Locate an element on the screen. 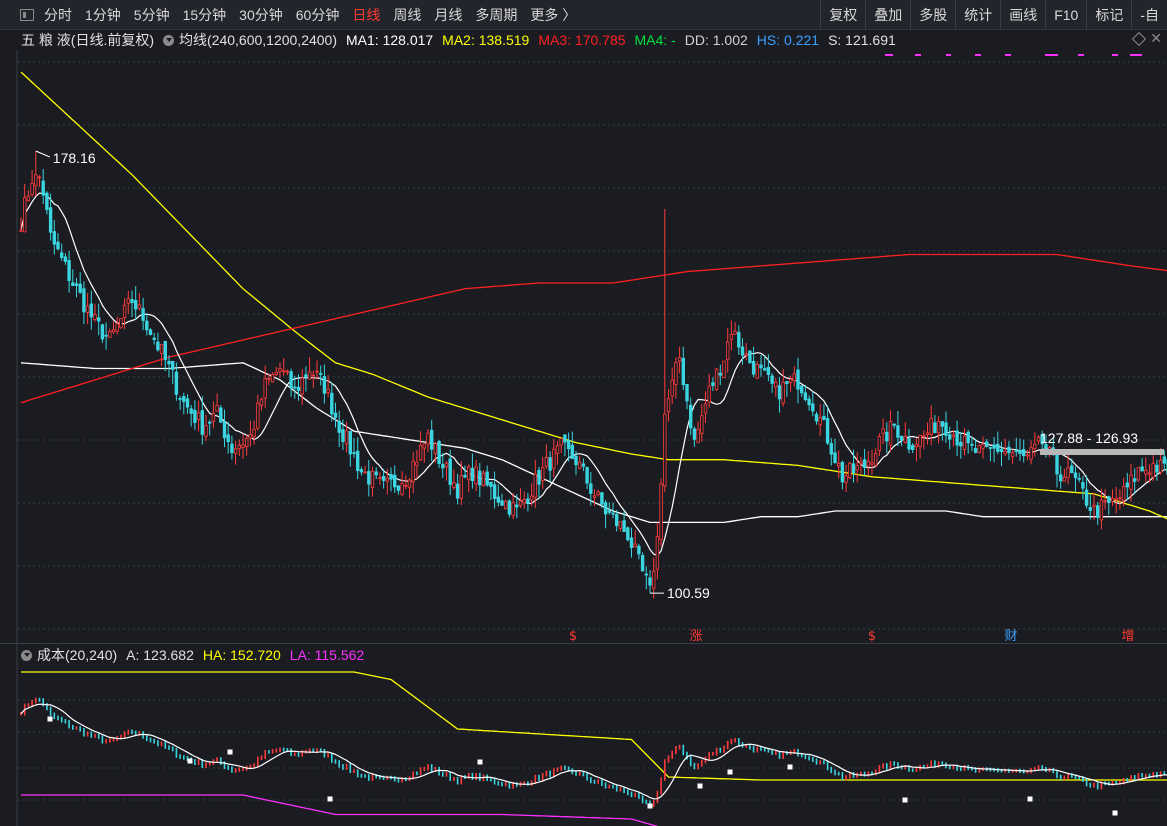 This screenshot has width=1167, height=826. ma4-value: MA4: - is located at coordinates (655, 40).